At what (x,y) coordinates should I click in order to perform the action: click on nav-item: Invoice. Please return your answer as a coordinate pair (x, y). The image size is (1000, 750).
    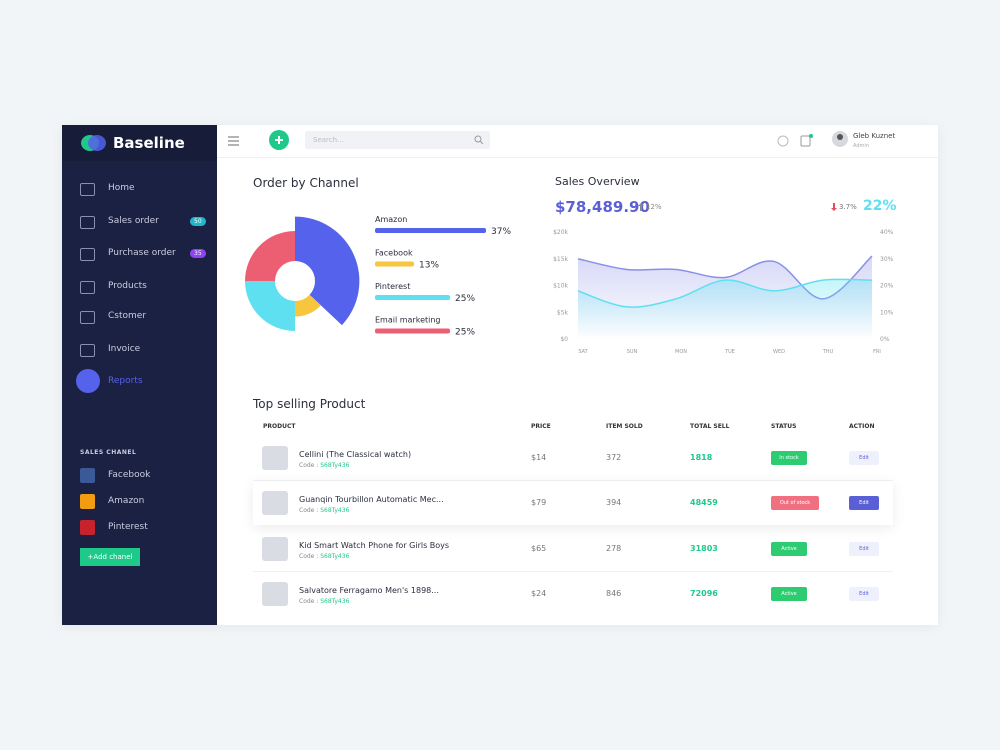
    Looking at the image, I should click on (124, 348).